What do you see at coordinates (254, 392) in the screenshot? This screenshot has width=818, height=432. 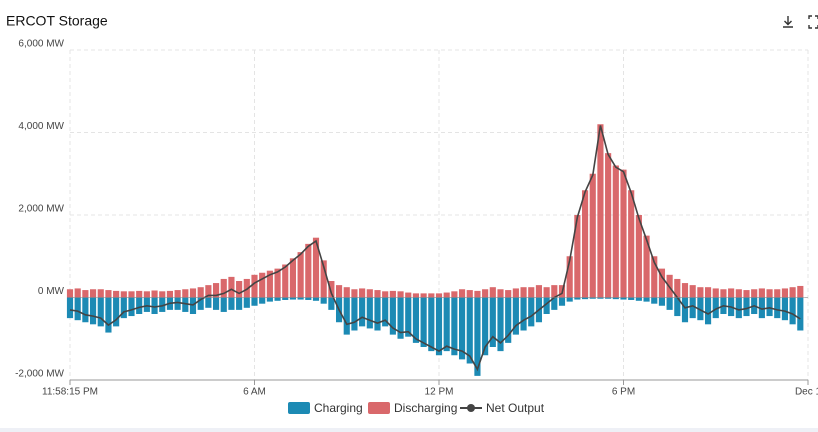 I see `x-tick-label: 6 AM` at bounding box center [254, 392].